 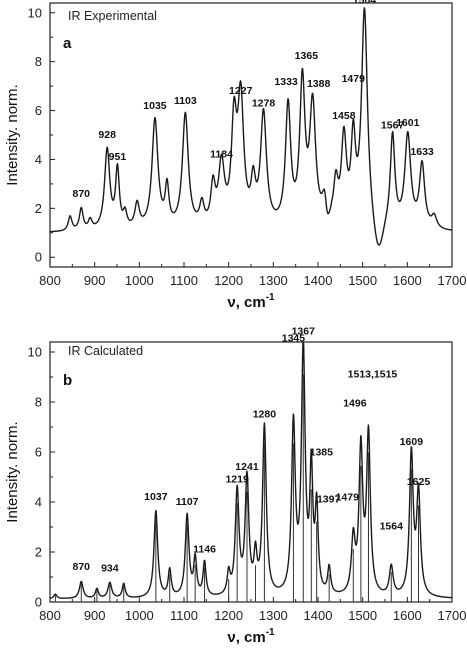 What do you see at coordinates (237, 480) in the screenshot?
I see `peak-label: 1219` at bounding box center [237, 480].